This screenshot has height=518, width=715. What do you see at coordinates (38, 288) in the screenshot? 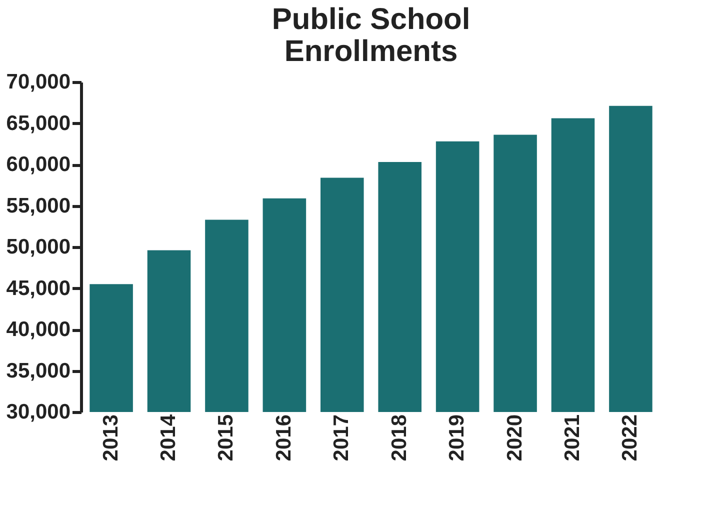
I see `y-tick-label: 45,000` at bounding box center [38, 288].